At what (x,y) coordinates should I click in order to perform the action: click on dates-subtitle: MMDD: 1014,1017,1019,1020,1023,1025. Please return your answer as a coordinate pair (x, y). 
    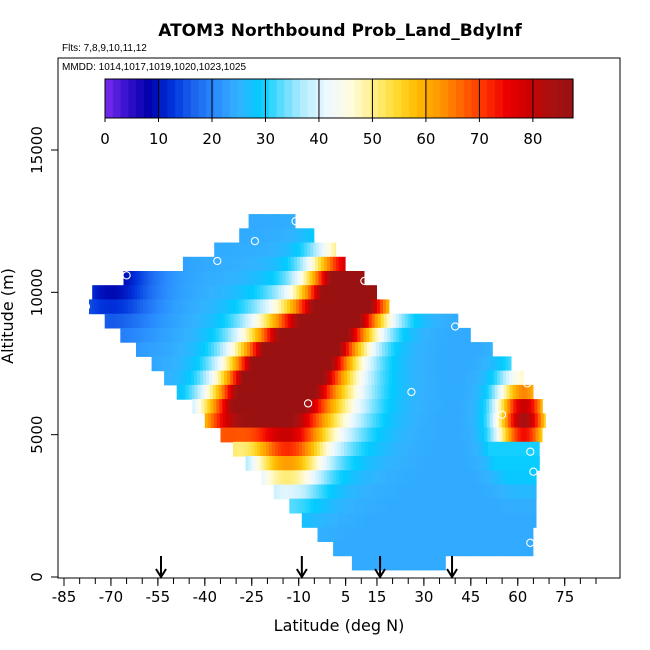
    Looking at the image, I should click on (154, 67).